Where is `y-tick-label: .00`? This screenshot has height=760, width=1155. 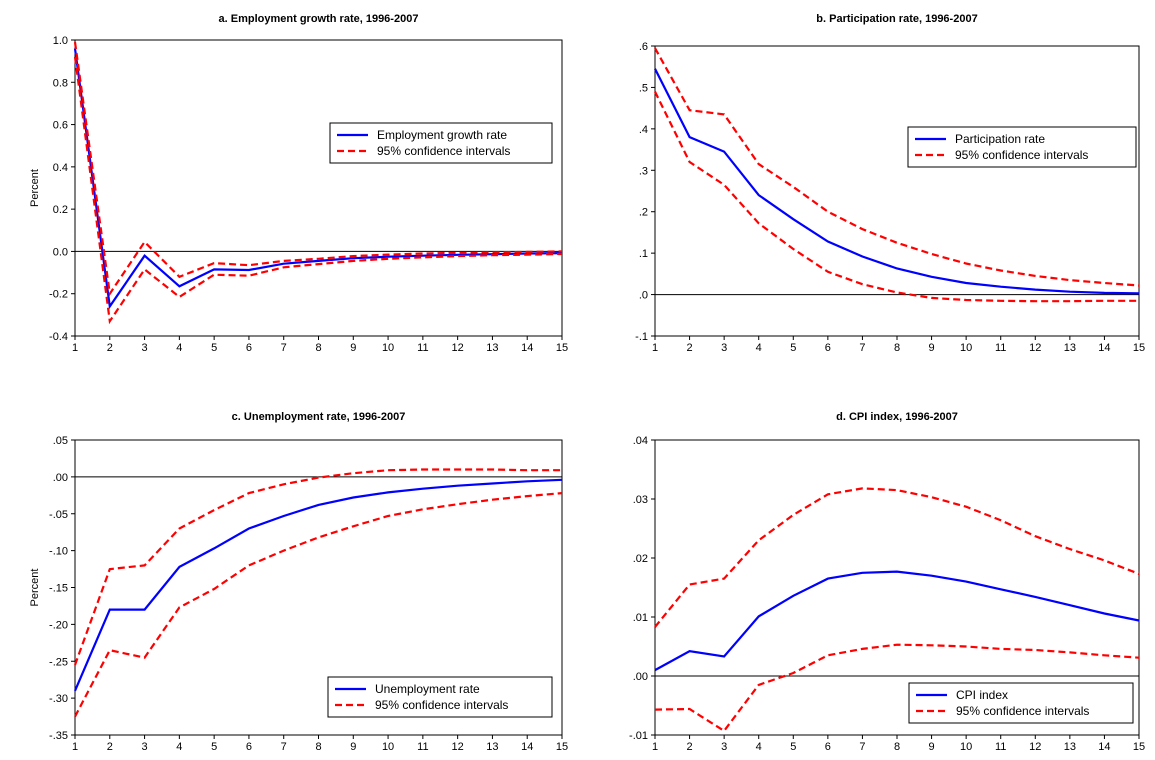
y-tick-label: .00 is located at coordinates (60, 478).